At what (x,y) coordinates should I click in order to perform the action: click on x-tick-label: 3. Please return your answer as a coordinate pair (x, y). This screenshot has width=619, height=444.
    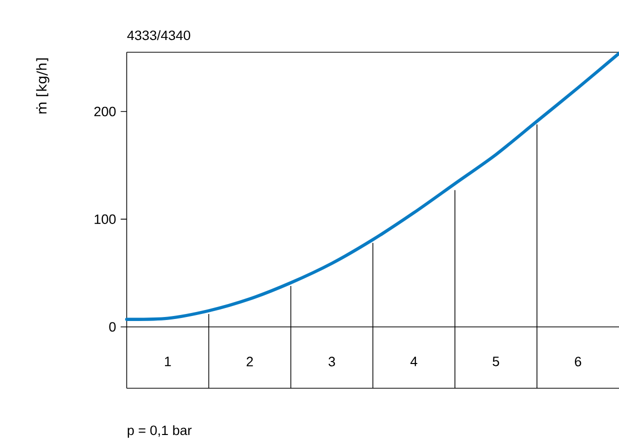
    Looking at the image, I should click on (331, 361).